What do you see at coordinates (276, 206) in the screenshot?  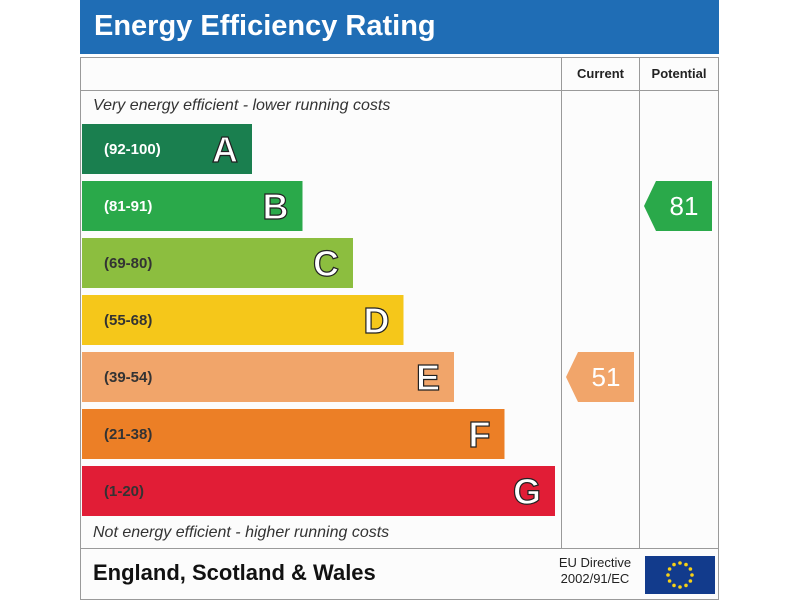 I see `band-letter-b: B` at bounding box center [276, 206].